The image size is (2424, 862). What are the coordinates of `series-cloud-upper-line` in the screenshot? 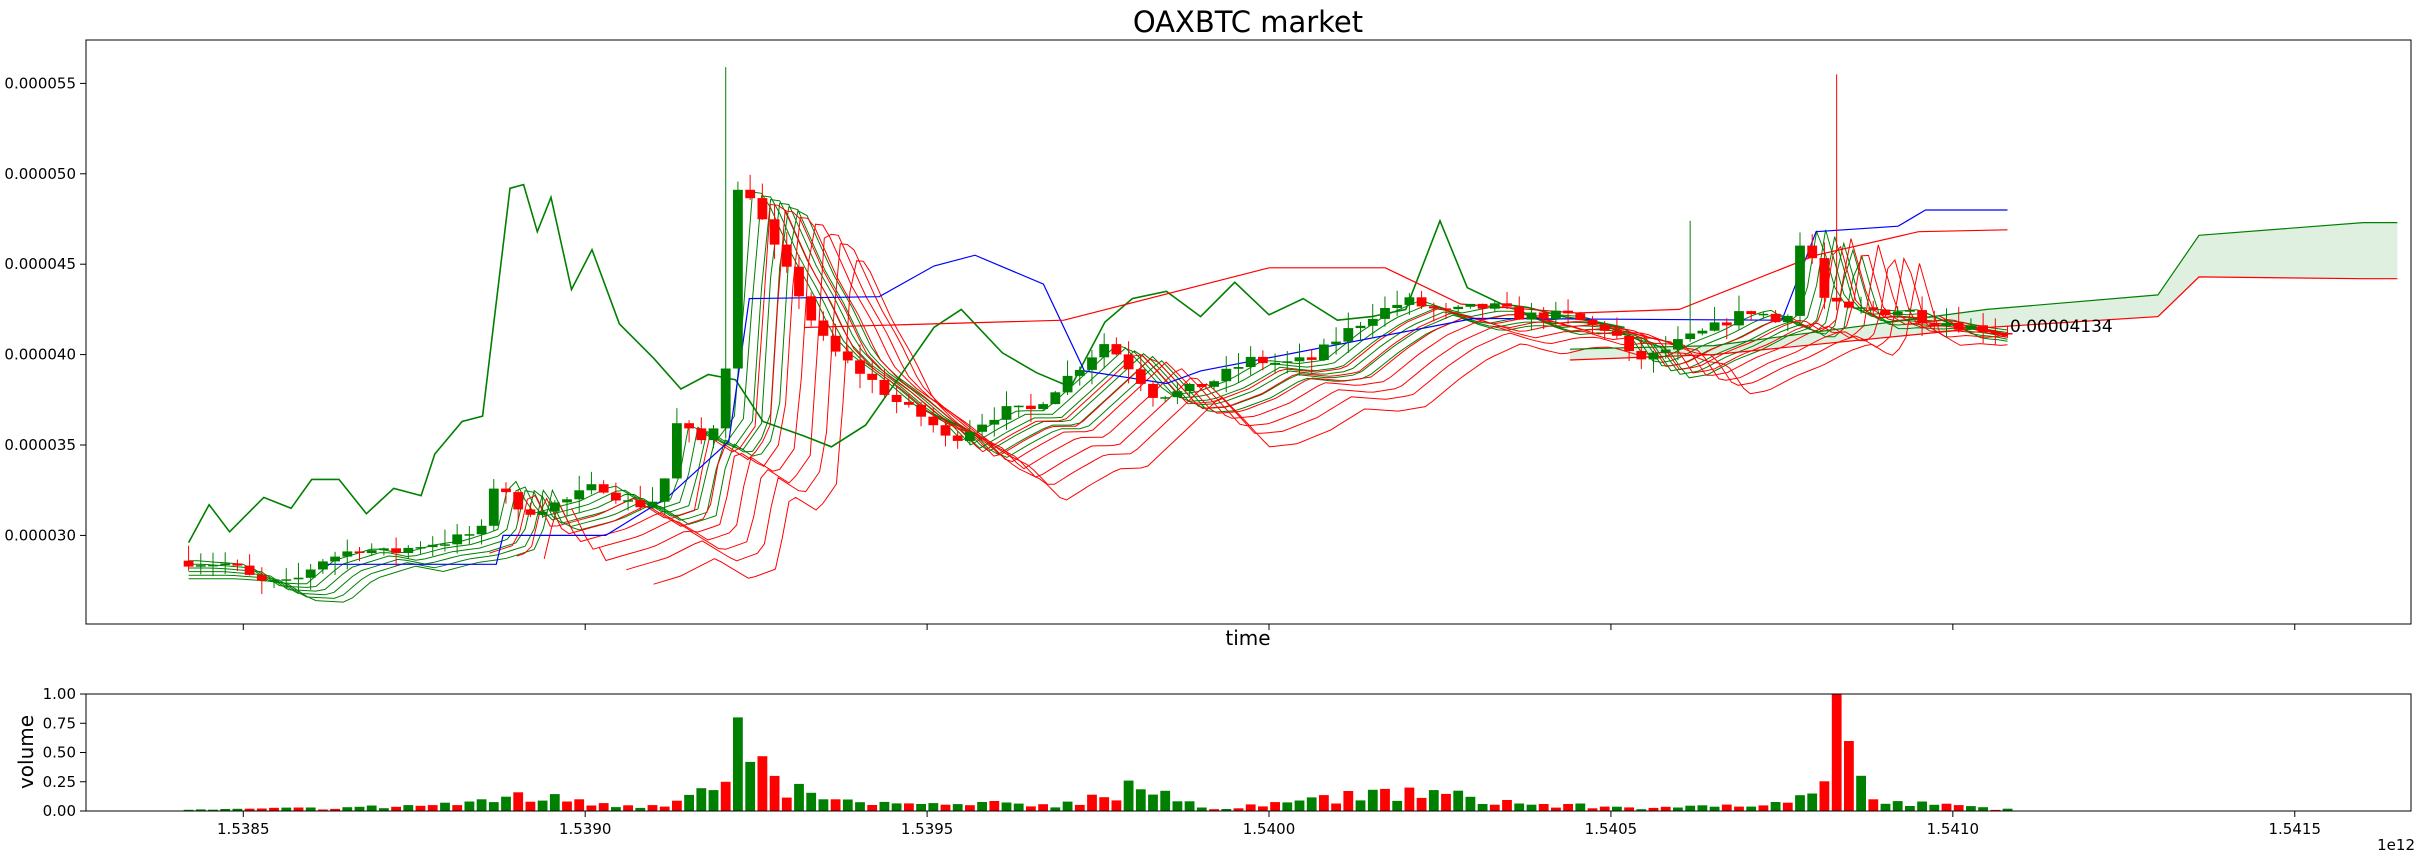 It's located at (1983, 286).